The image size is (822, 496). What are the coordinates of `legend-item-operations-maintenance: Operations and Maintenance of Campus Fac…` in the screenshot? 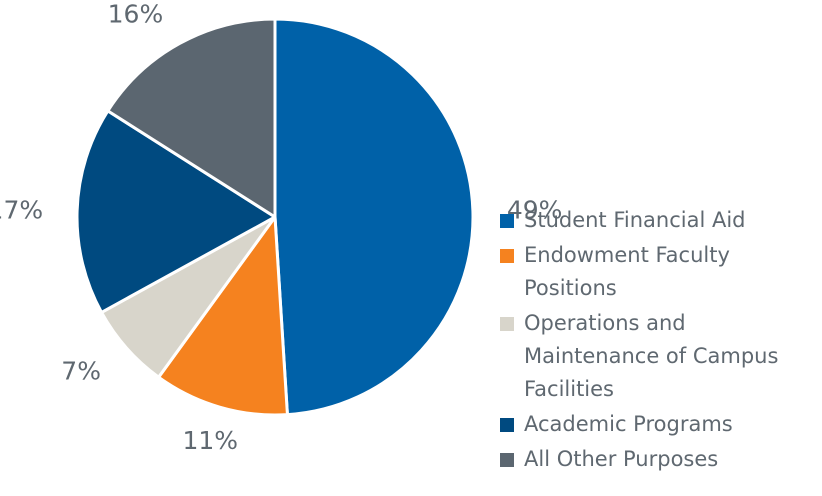 It's located at (659, 356).